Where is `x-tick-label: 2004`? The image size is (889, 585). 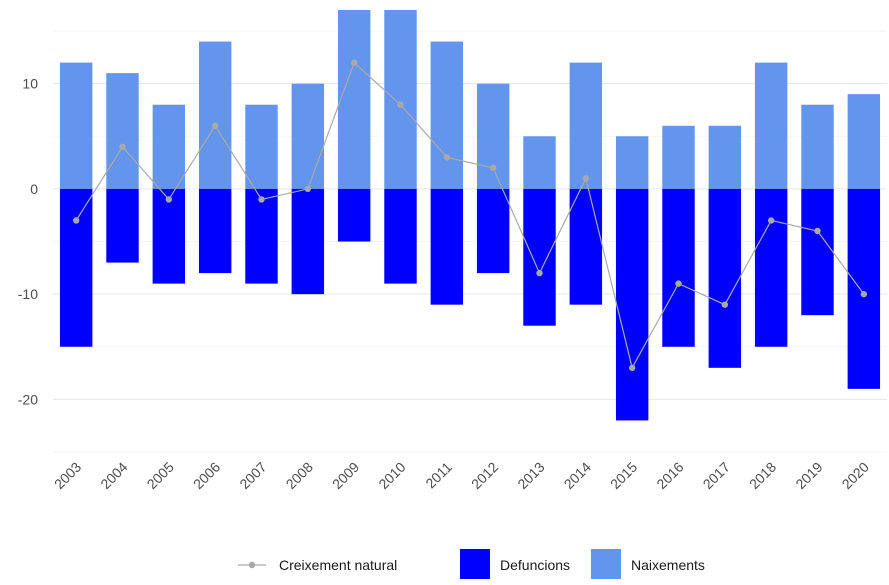 x-tick-label: 2004 is located at coordinates (113, 475).